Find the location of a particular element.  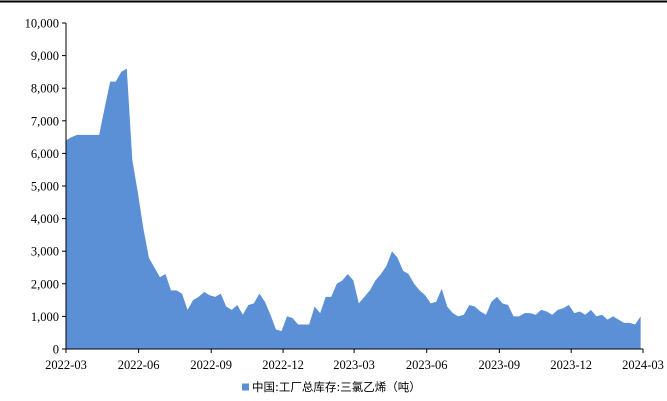

y-tick-label: 1,000 is located at coordinates (45, 317).